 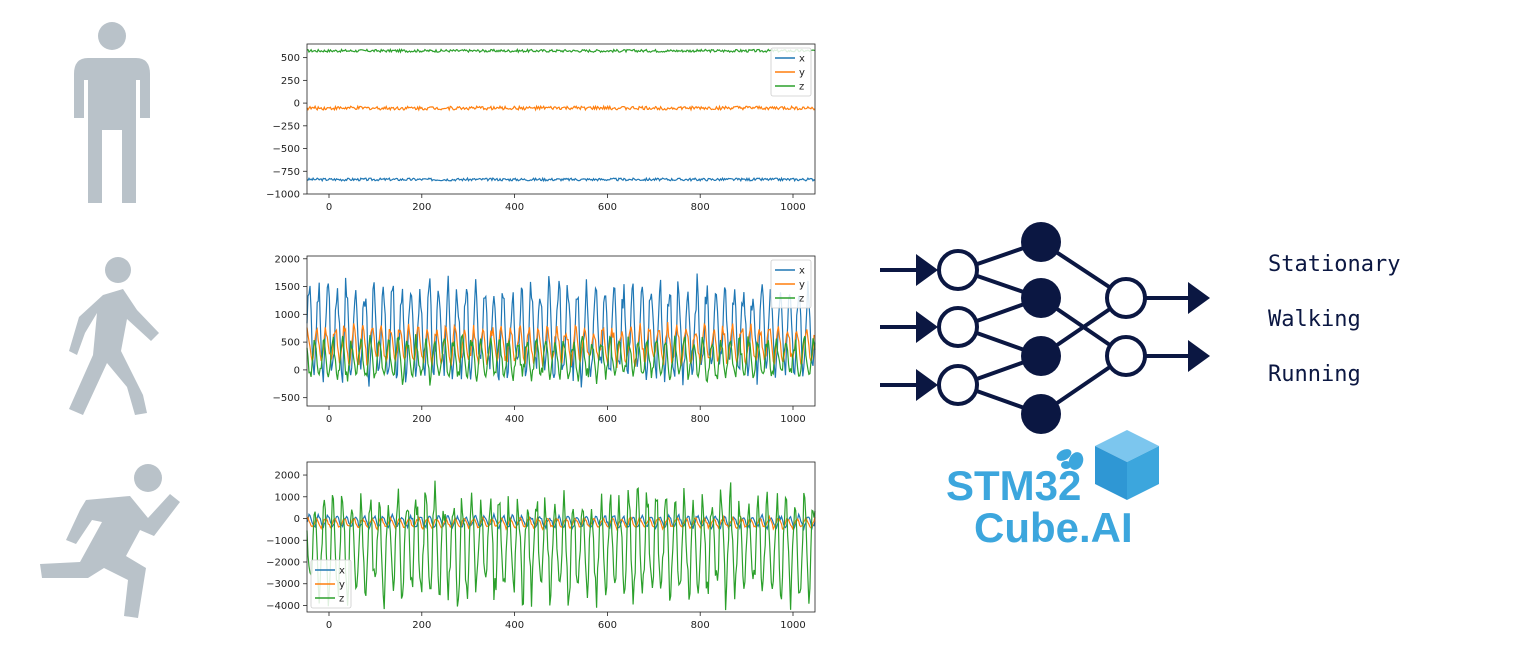 I want to click on y-tick-label: −4000, so click(x=283, y=606).